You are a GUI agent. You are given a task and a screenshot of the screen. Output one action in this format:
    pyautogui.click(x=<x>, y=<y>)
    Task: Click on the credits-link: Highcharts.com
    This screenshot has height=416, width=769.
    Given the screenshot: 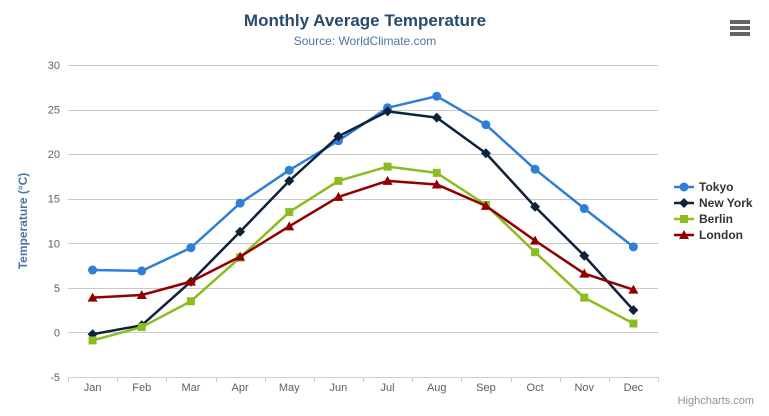 What is the action you would take?
    pyautogui.click(x=715, y=401)
    